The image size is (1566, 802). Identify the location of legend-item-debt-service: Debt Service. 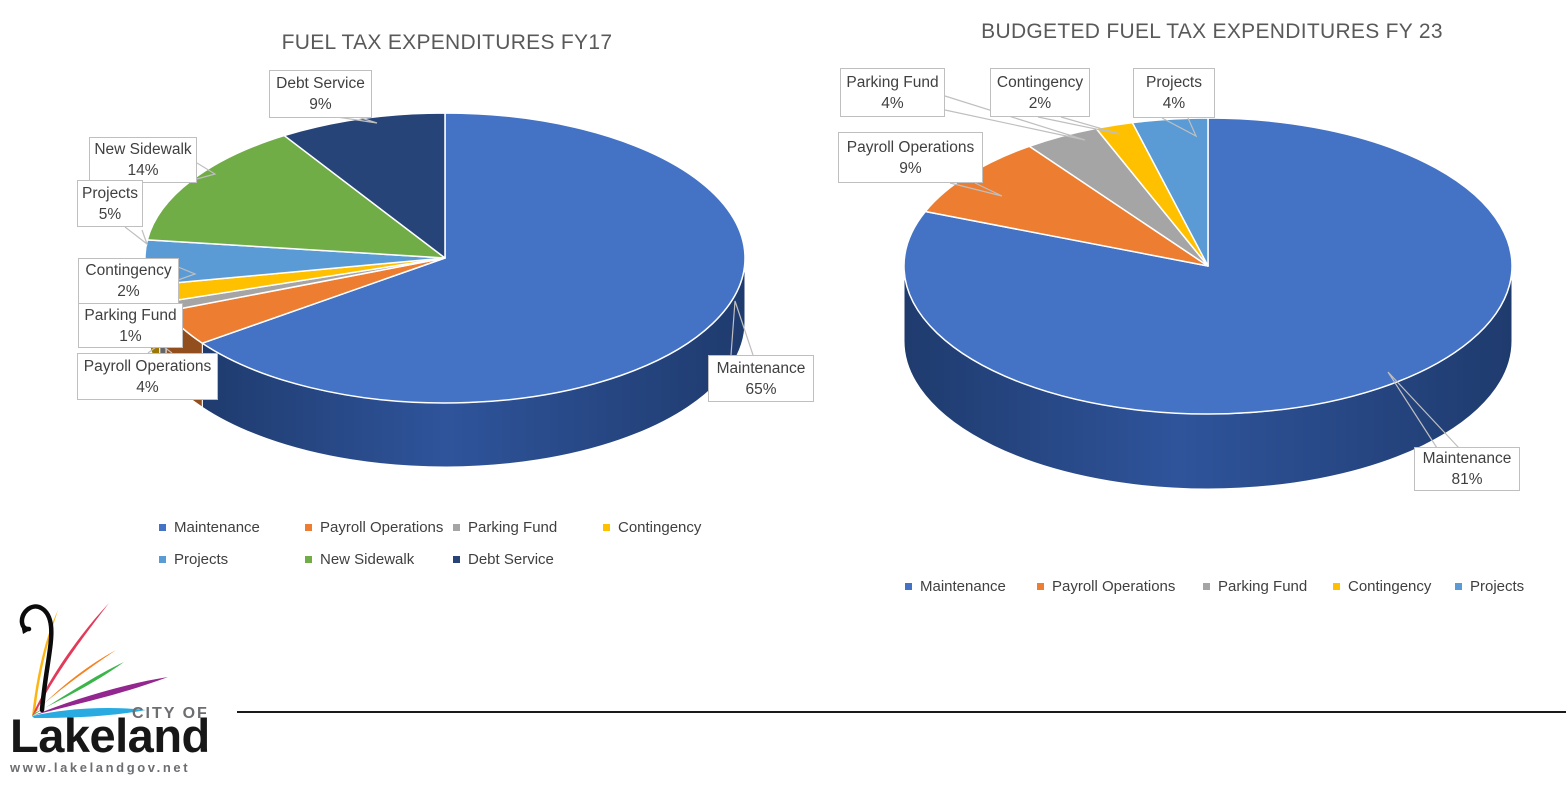
(503, 559).